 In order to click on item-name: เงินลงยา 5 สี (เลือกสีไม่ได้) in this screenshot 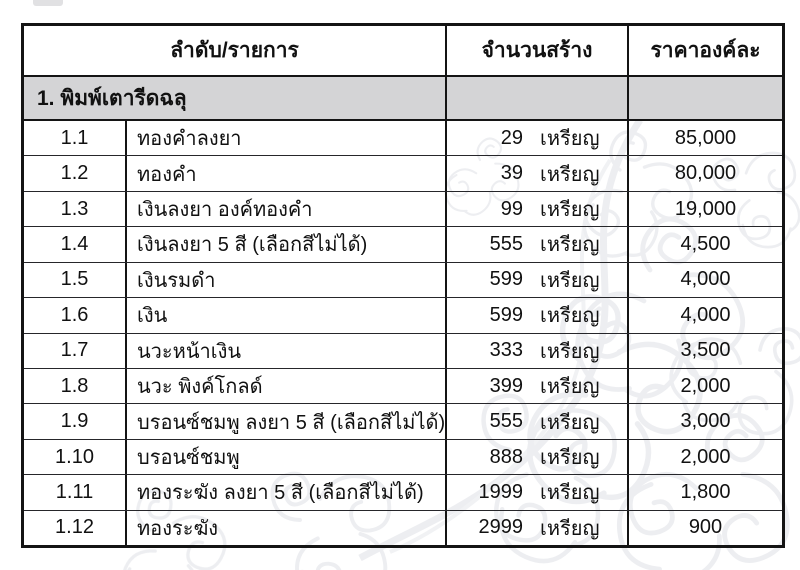, I will do `click(285, 244)`.